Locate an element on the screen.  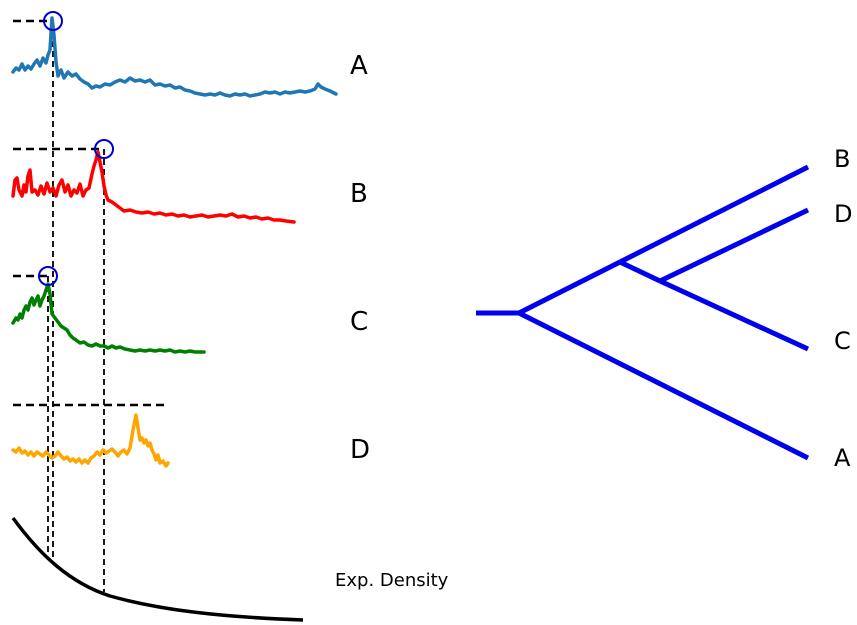
tree-leaf-label-a: A is located at coordinates (842, 458).